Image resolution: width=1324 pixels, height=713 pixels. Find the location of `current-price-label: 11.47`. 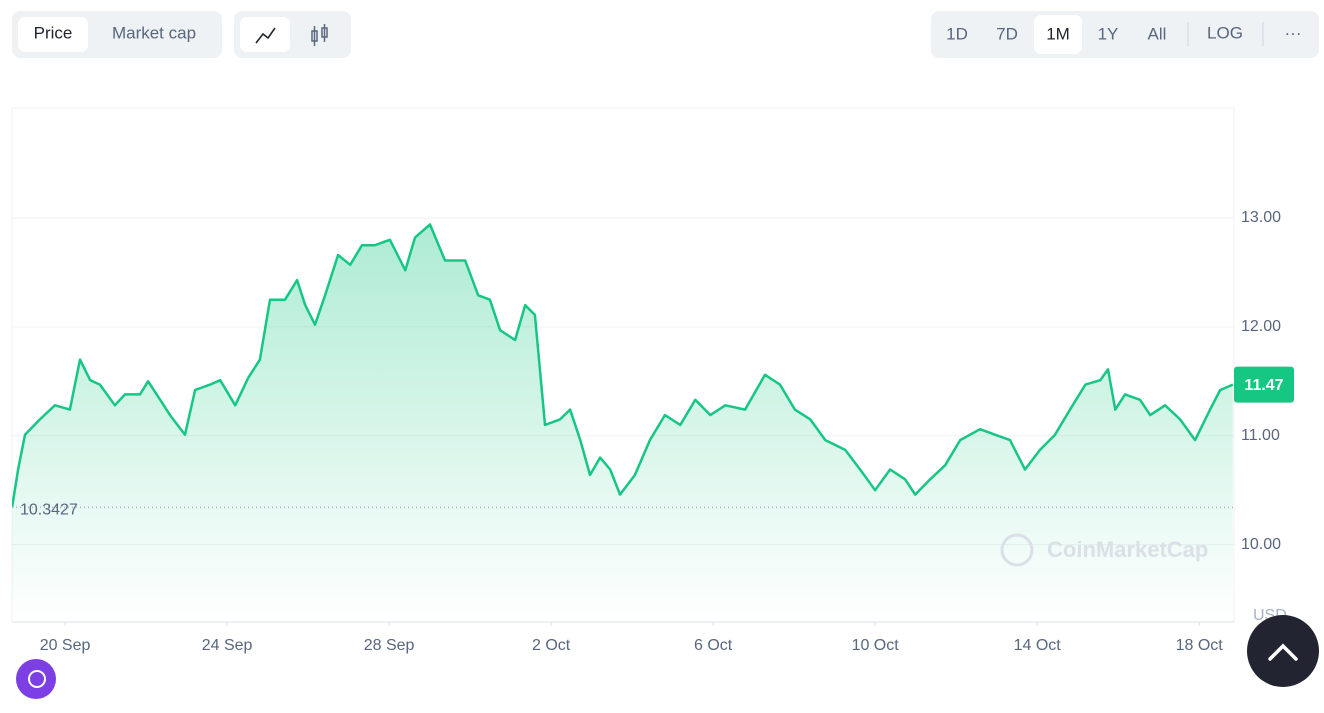

current-price-label: 11.47 is located at coordinates (1263, 385).